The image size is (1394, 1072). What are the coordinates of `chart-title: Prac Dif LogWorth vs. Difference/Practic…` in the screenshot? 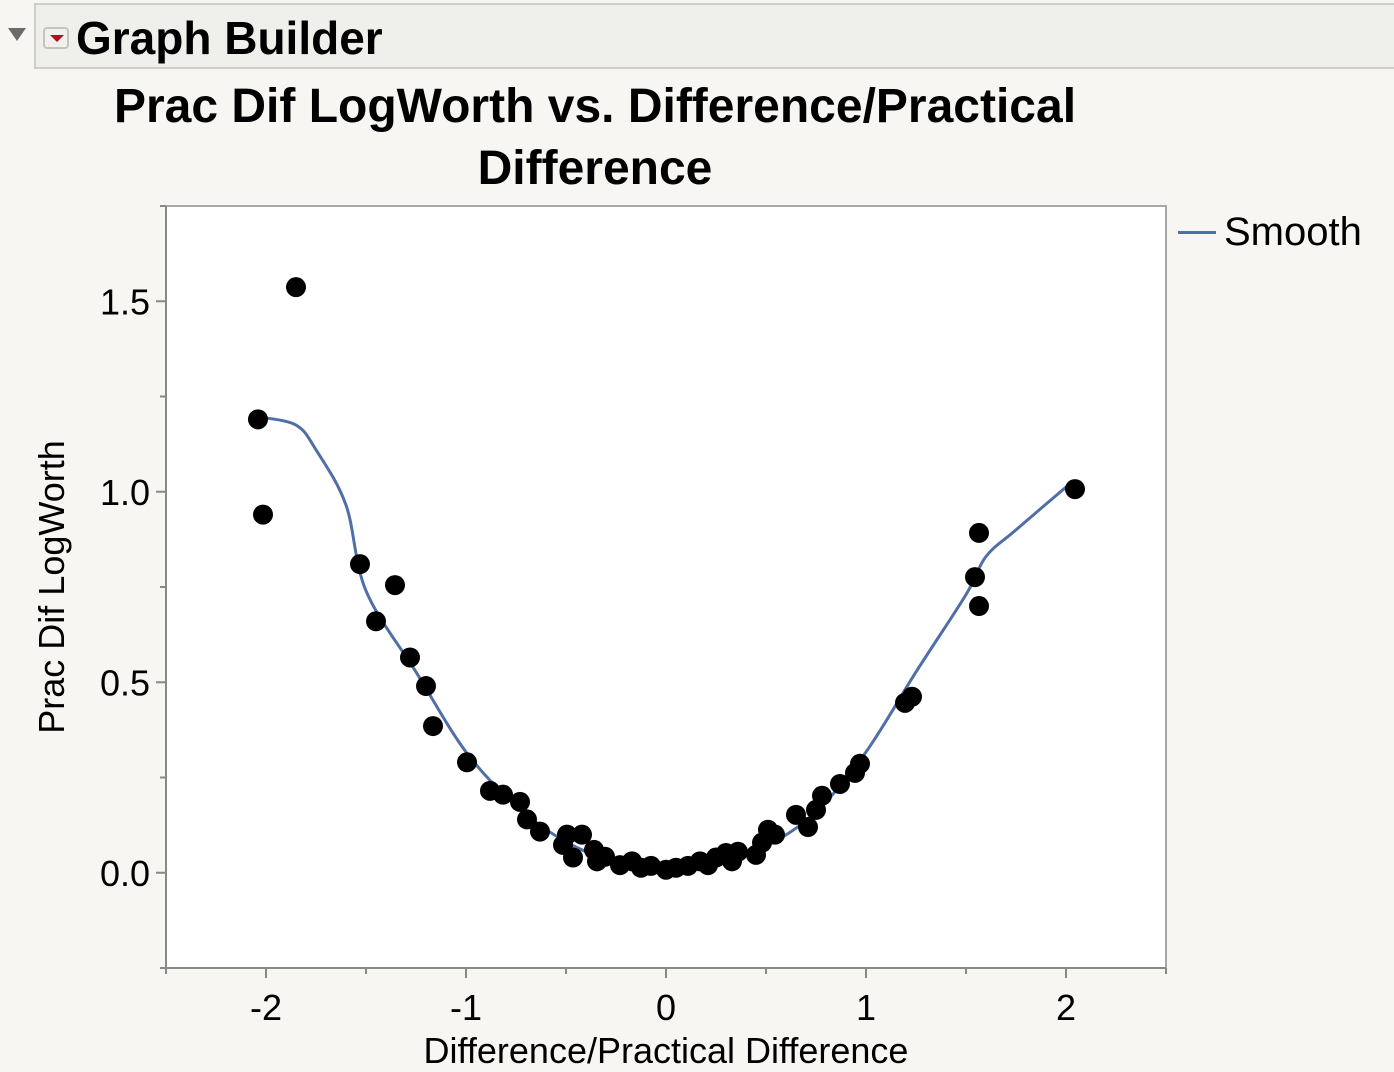 It's located at (595, 137).